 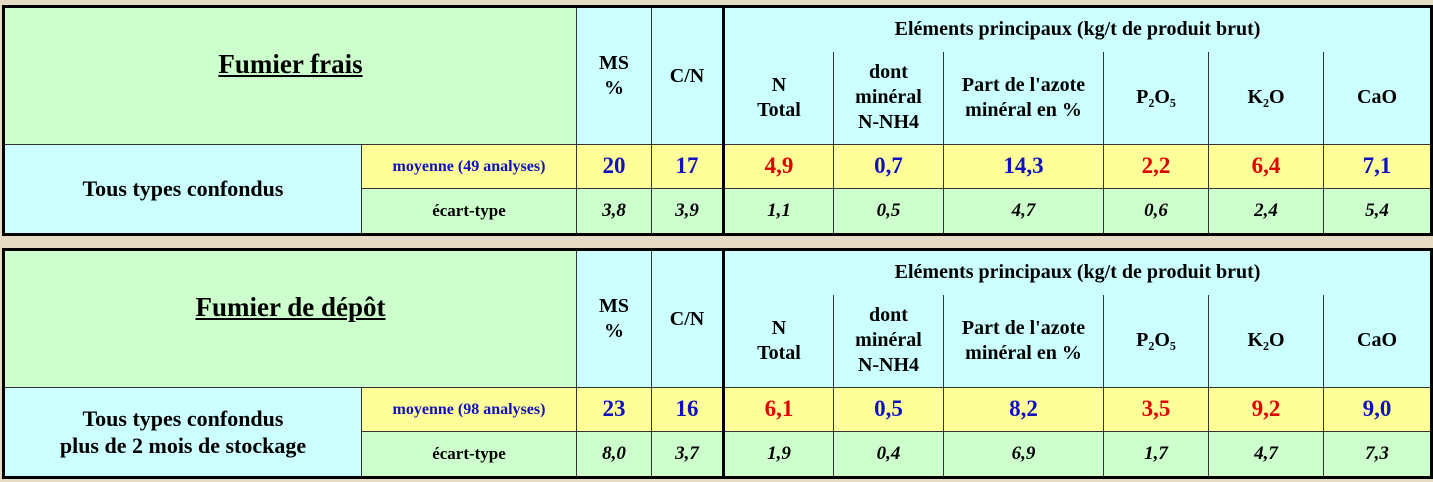 I want to click on mean-value: 6,4, so click(x=1266, y=166).